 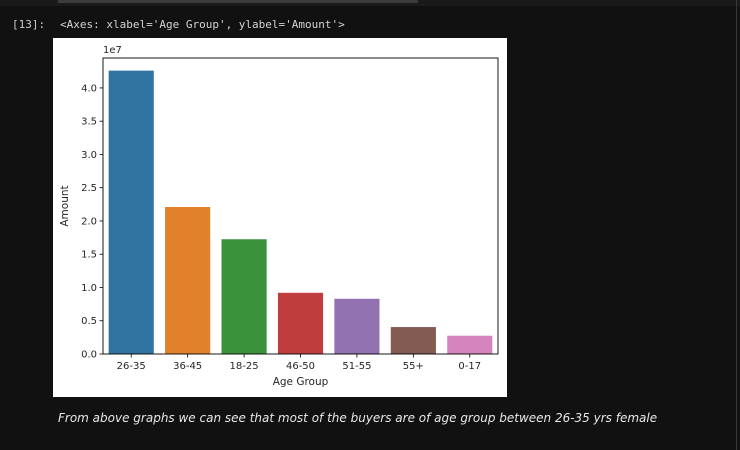 What do you see at coordinates (300, 366) in the screenshot?
I see `x-tick-label: 46-50` at bounding box center [300, 366].